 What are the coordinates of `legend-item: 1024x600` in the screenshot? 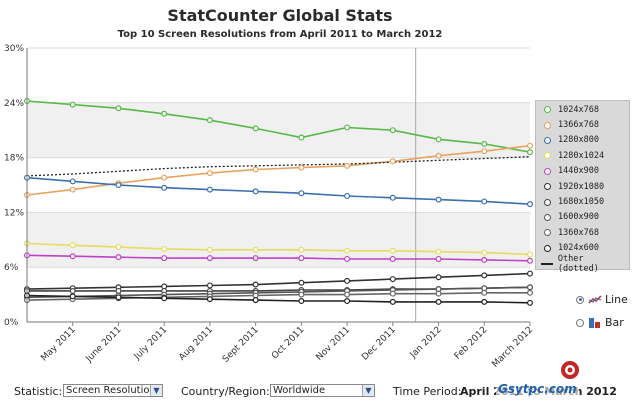 It's located at (584, 248).